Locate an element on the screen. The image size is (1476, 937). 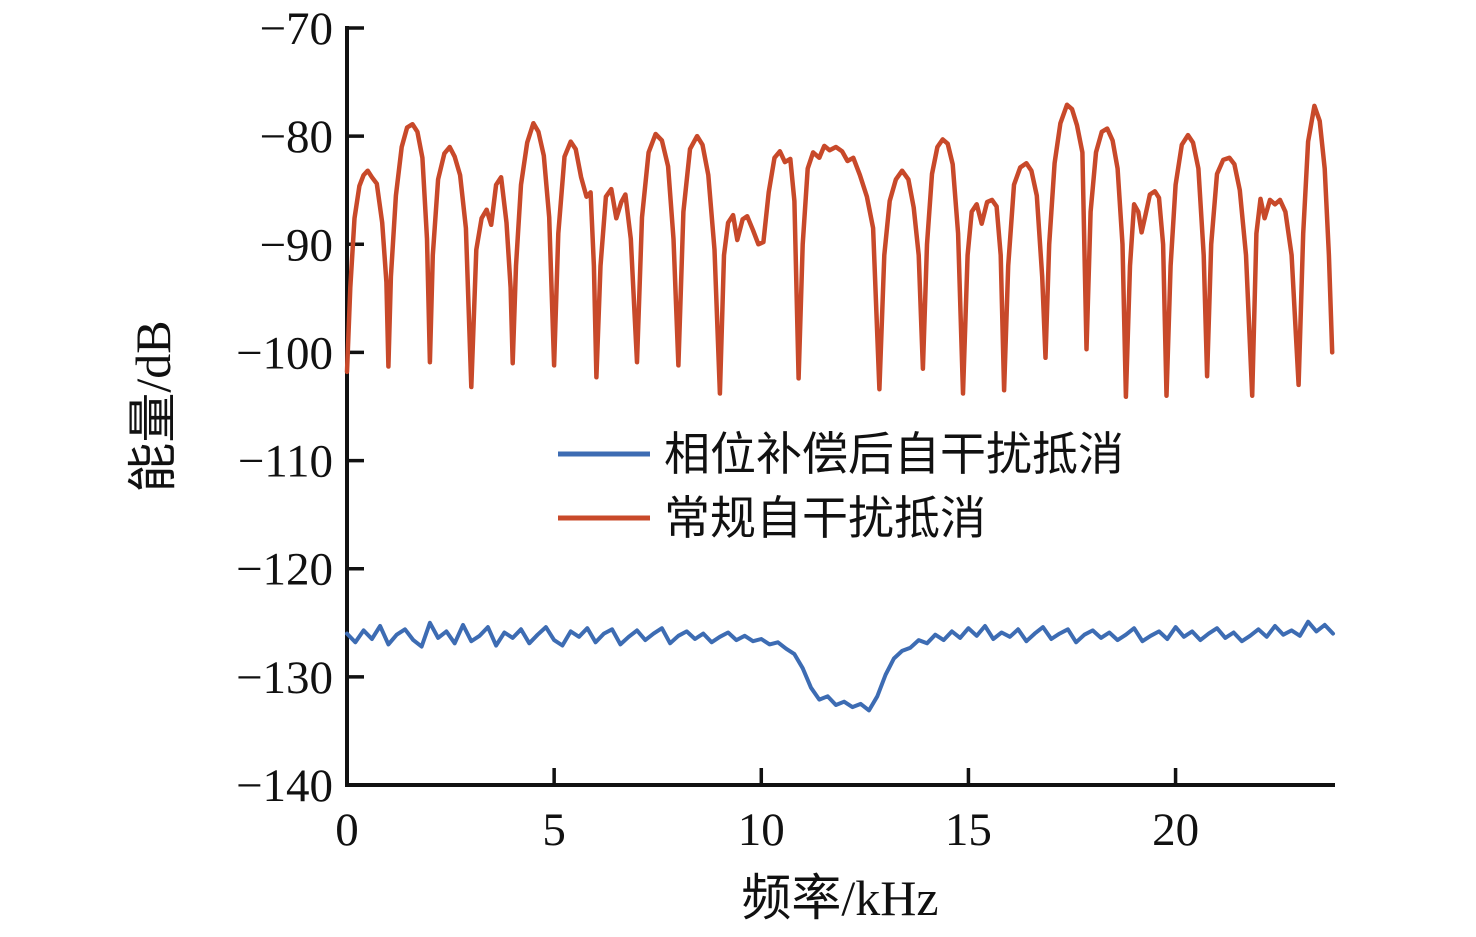
x-tick-label: 0 is located at coordinates (347, 830).